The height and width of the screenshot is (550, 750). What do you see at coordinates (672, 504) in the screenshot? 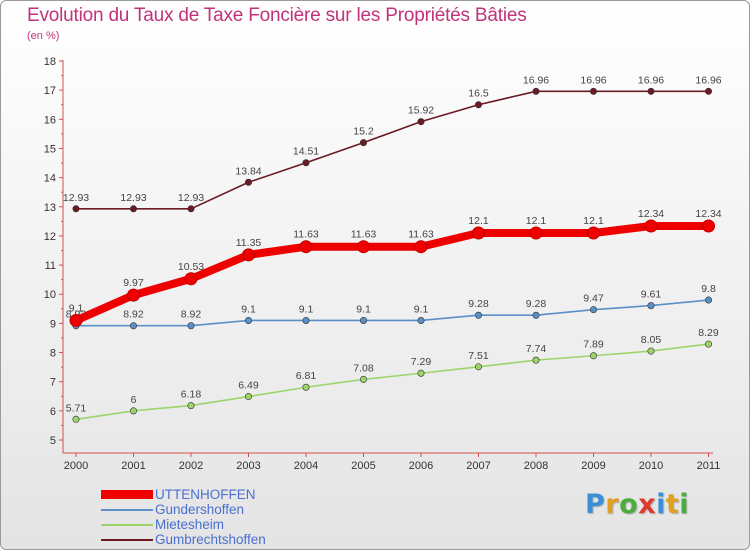
I see `logo-letter: t` at bounding box center [672, 504].